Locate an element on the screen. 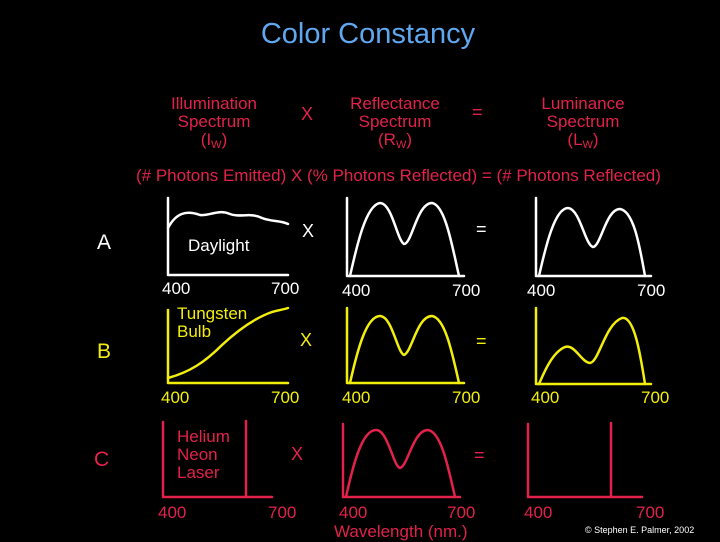 This screenshot has width=720, height=542. row-c-source: Helium Neon Laser is located at coordinates (203, 454).